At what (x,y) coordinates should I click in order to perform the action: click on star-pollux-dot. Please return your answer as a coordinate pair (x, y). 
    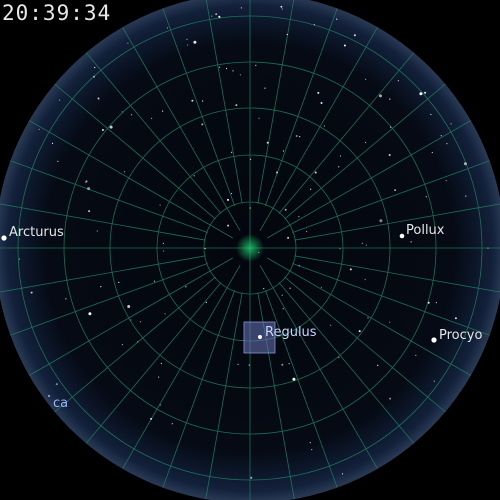
    Looking at the image, I should click on (402, 236).